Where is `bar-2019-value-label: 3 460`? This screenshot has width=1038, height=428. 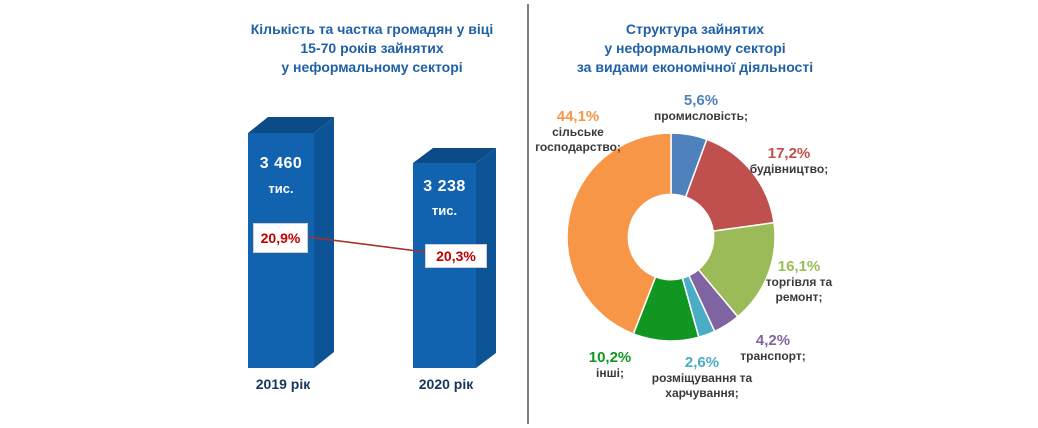
bar-2019-value-label: 3 460 is located at coordinates (281, 163).